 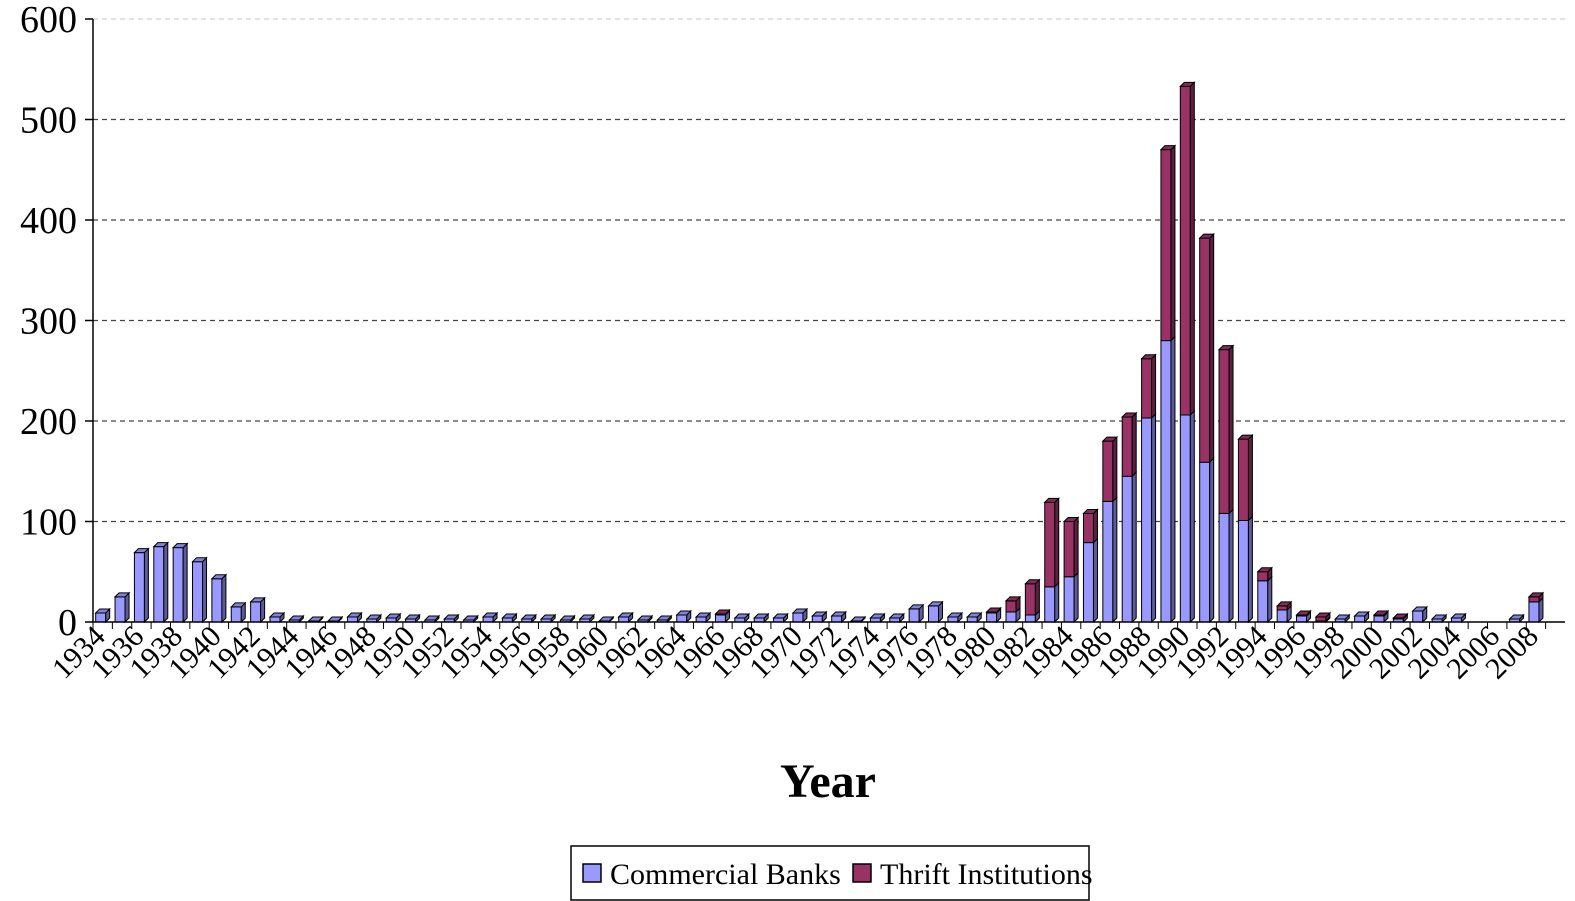 I want to click on bar-1952, so click(x=451, y=618).